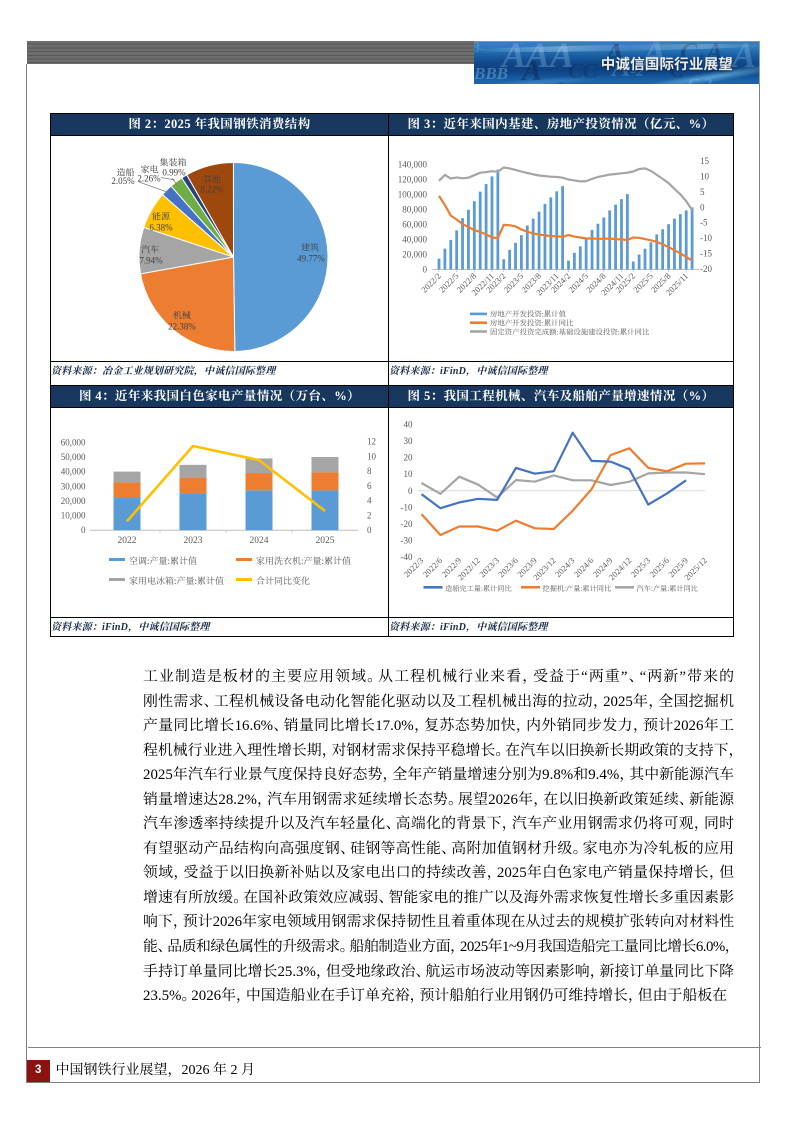 The image size is (794, 1123). What do you see at coordinates (325, 541) in the screenshot?
I see `svg-text: 2025` at bounding box center [325, 541].